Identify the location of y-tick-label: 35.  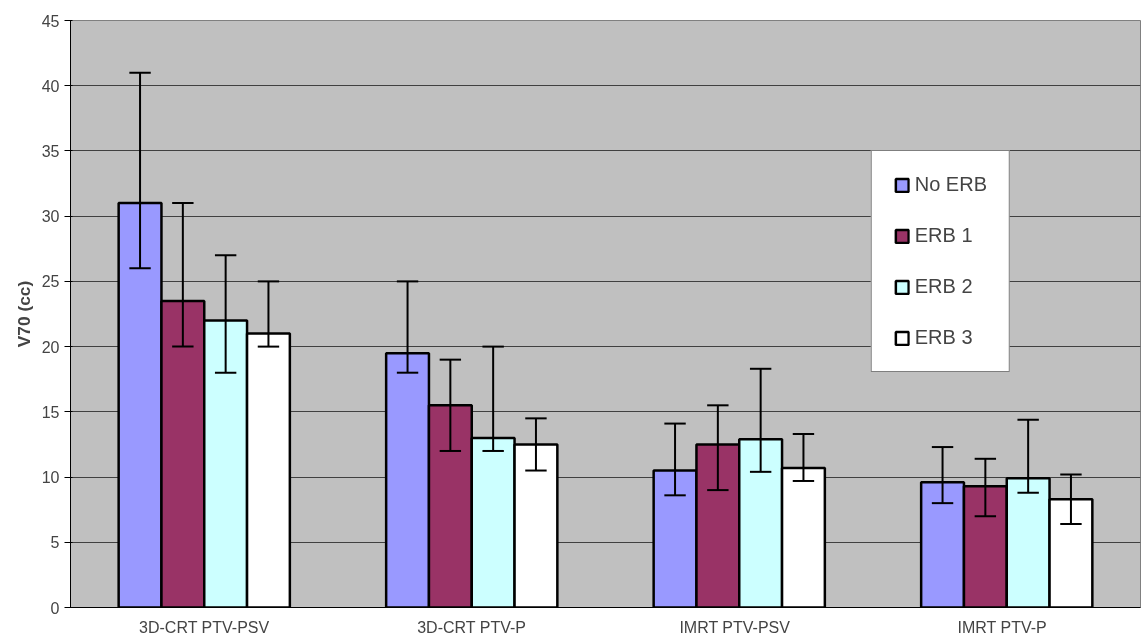
(50, 151).